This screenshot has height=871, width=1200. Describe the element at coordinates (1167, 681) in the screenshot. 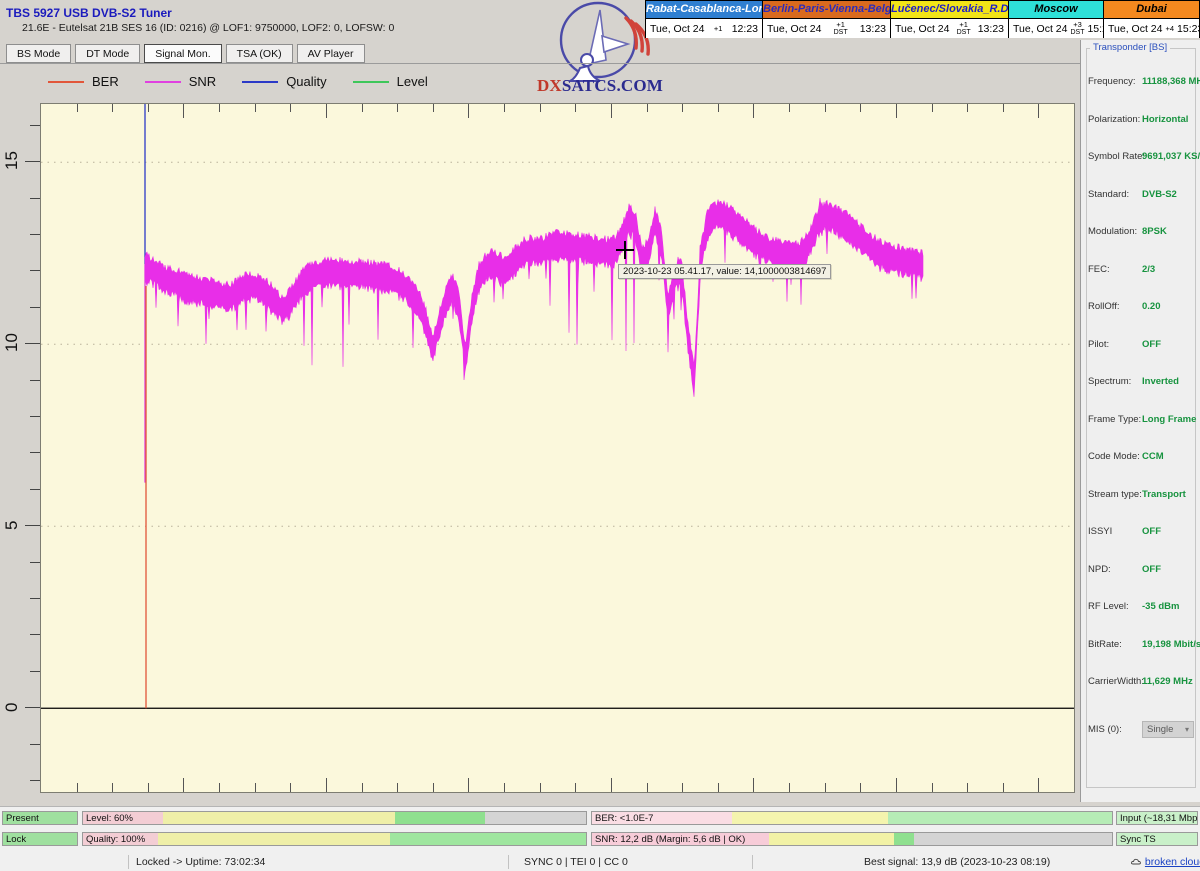

I see `transponder-value: 11,629 MHz` at that location.